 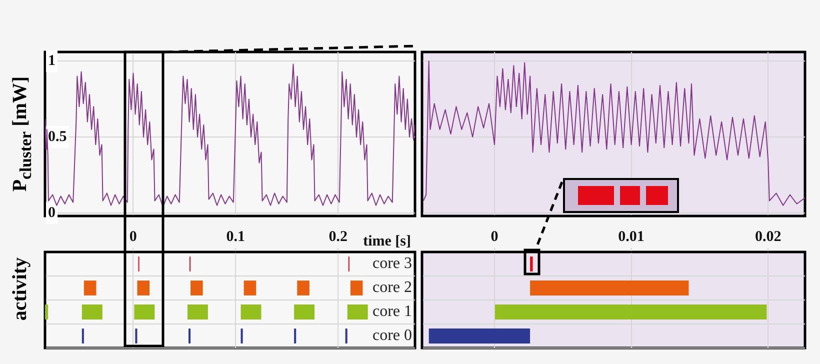 I want to click on y-tick-label: 1, so click(x=52, y=60).